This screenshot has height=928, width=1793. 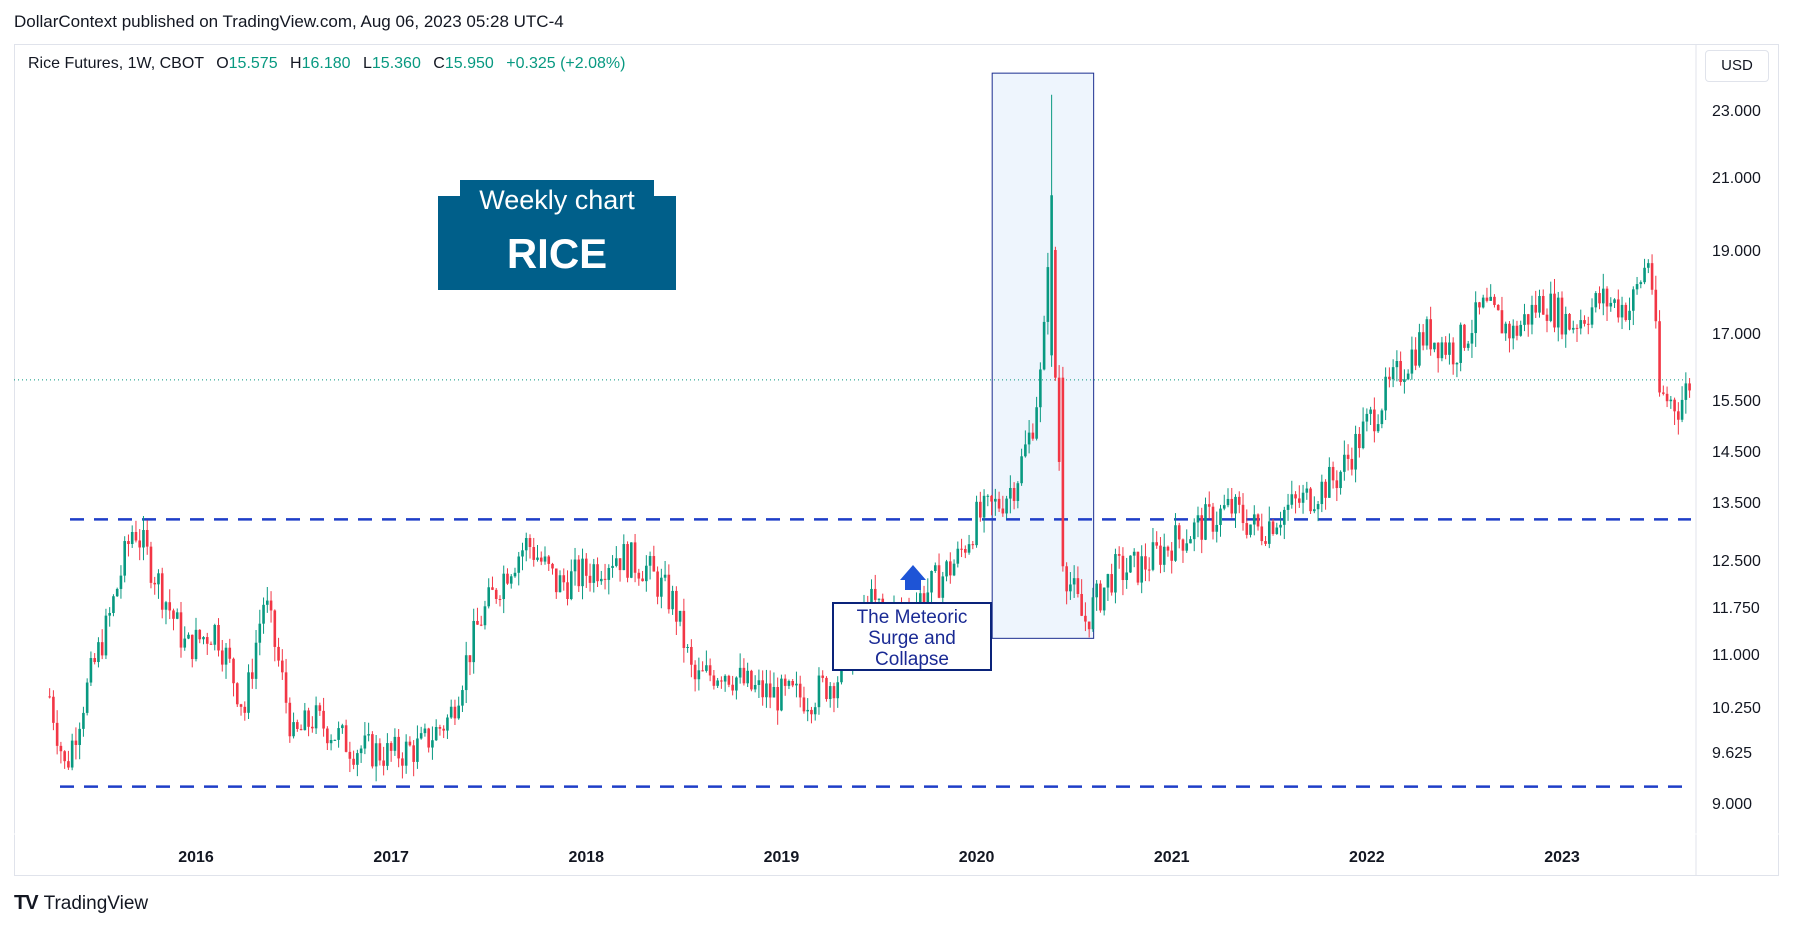 What do you see at coordinates (1736, 111) in the screenshot?
I see `y-tick-label: 23.000` at bounding box center [1736, 111].